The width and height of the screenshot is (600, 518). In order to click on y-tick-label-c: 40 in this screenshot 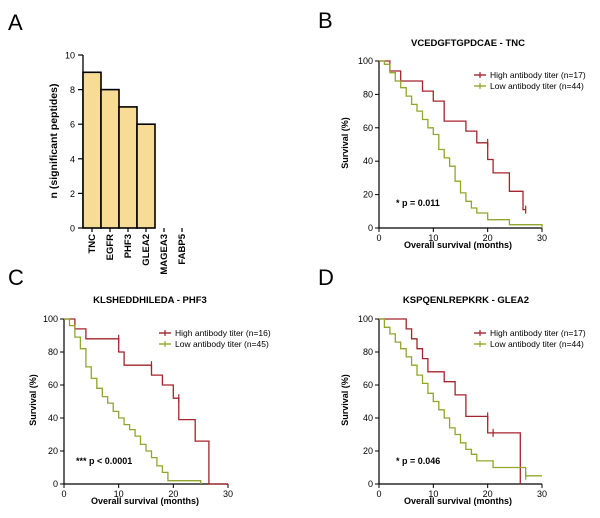, I will do `click(53, 418)`.